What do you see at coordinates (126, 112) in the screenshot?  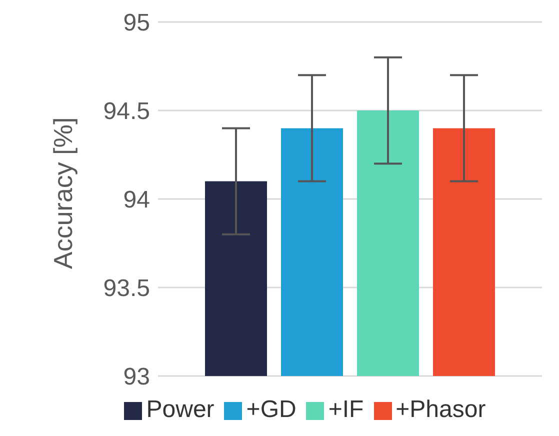 I see `y-tick-label: 94.5` at bounding box center [126, 112].